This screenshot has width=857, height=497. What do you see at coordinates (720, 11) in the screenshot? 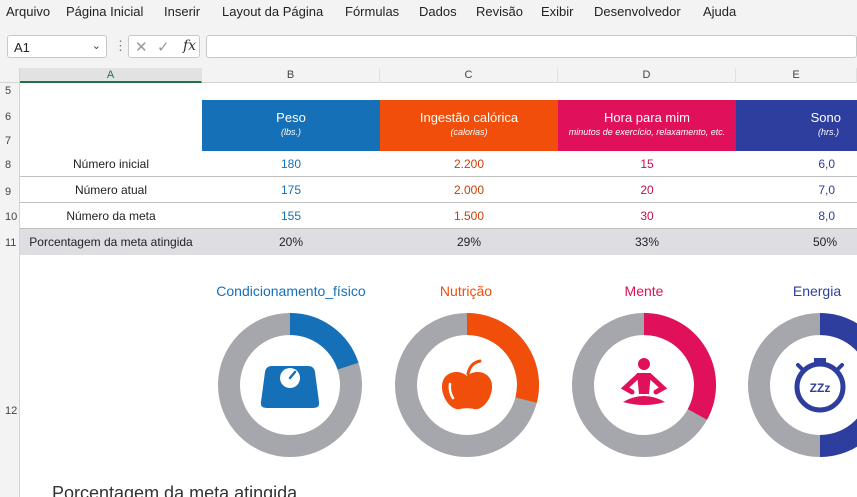
I see `menu-ajuda: Ajuda` at bounding box center [720, 11].